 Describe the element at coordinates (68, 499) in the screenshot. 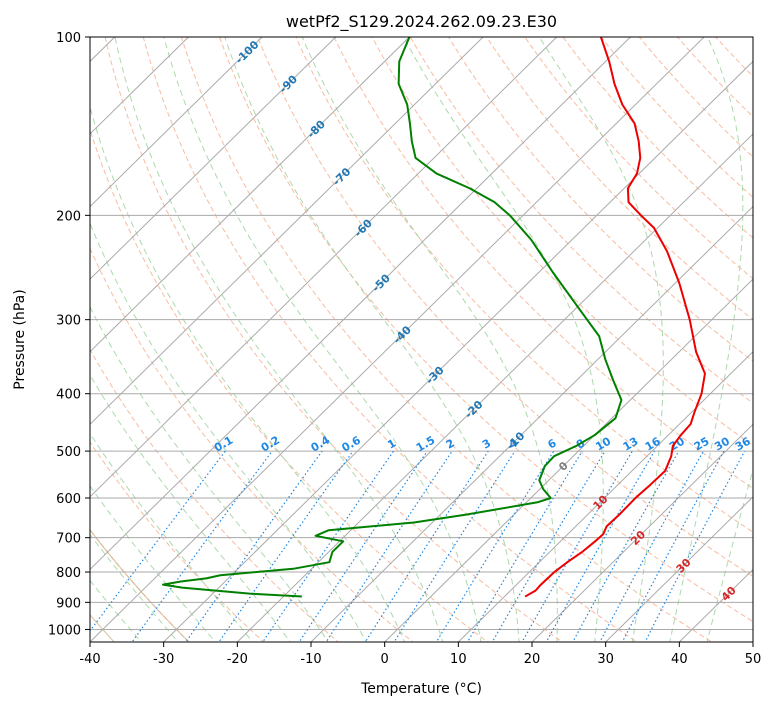

I see `y-tick-label: 600` at that location.